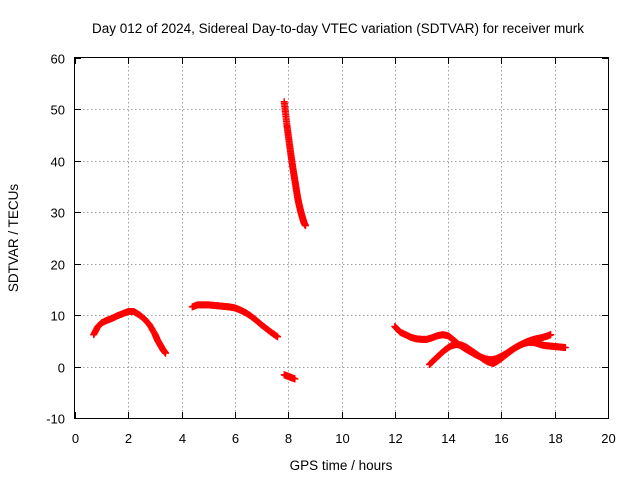 This screenshot has width=640, height=480. I want to click on y-axis-label: SDTVAR / TECUs, so click(13, 238).